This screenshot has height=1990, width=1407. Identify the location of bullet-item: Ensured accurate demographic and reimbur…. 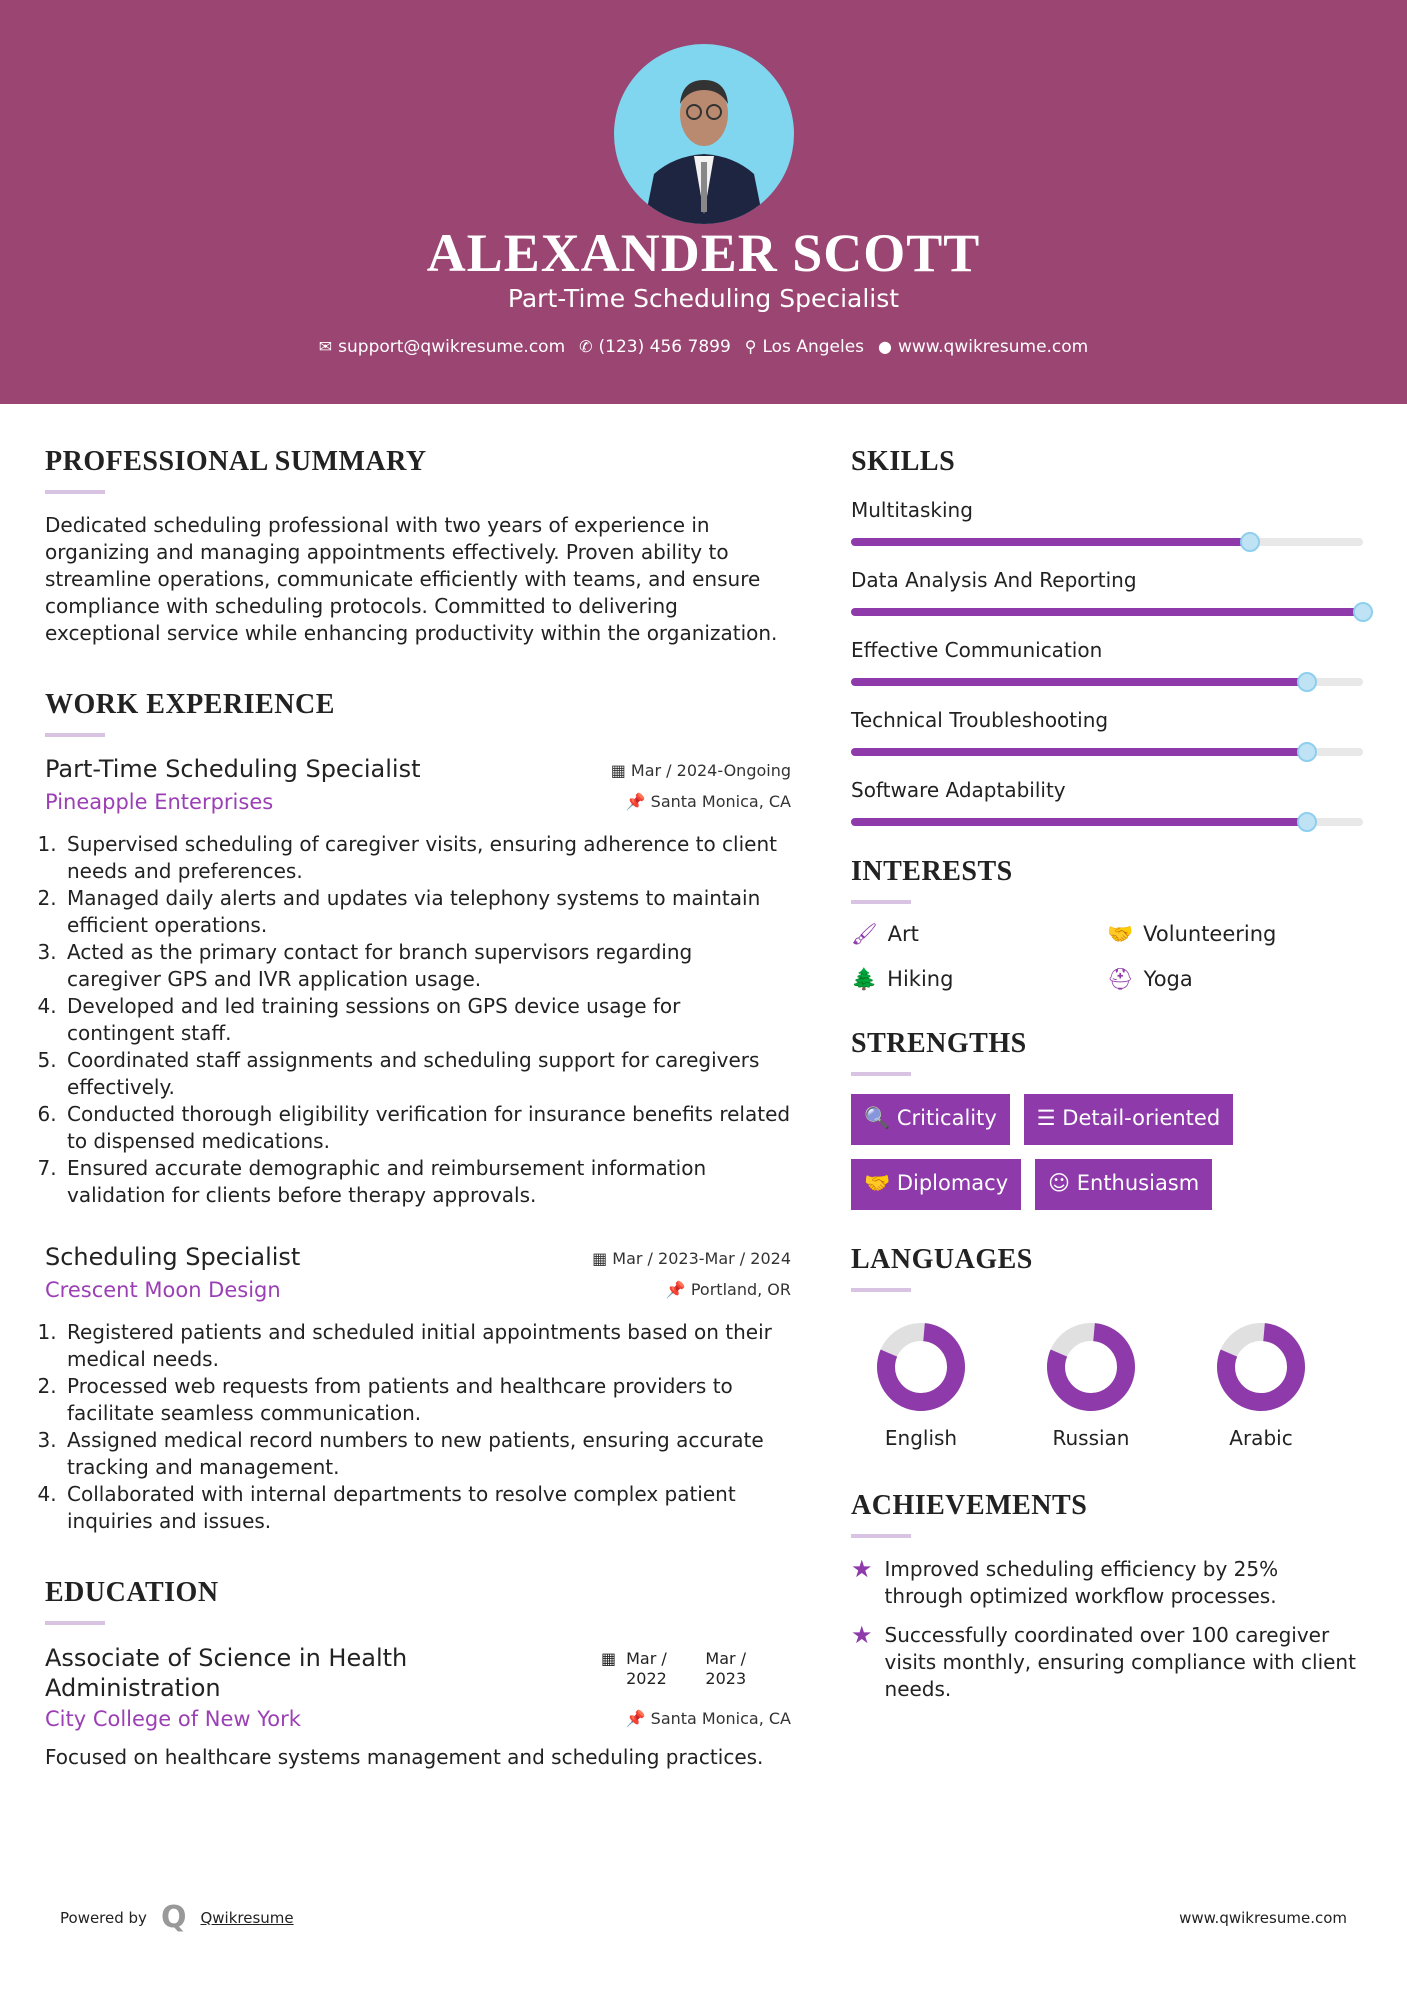
(427, 1182).